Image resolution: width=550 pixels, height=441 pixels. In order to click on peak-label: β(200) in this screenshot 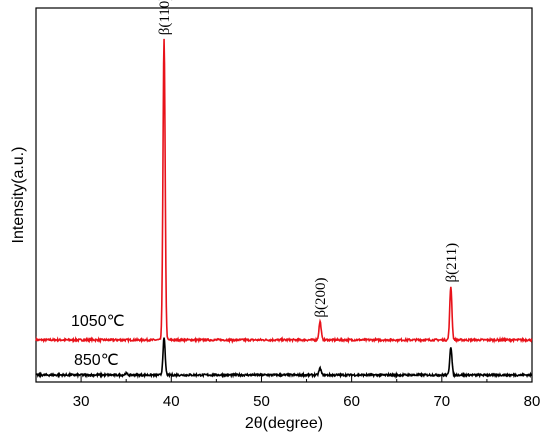, I will do `click(321, 297)`.